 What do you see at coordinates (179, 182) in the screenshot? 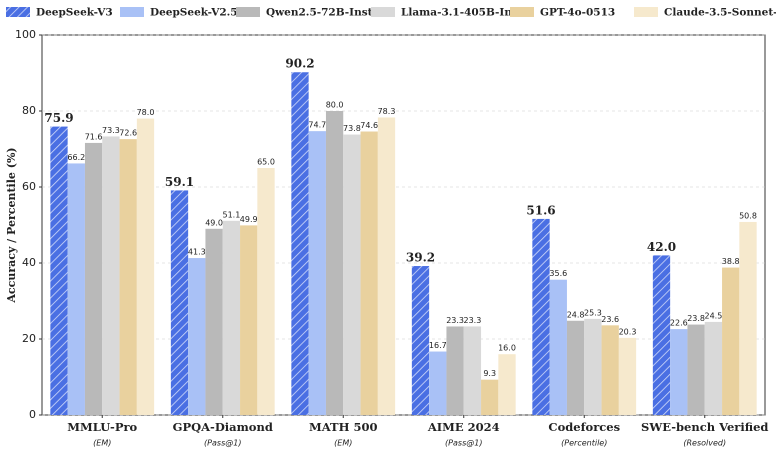
I see `value-label: 59.1` at bounding box center [179, 182].